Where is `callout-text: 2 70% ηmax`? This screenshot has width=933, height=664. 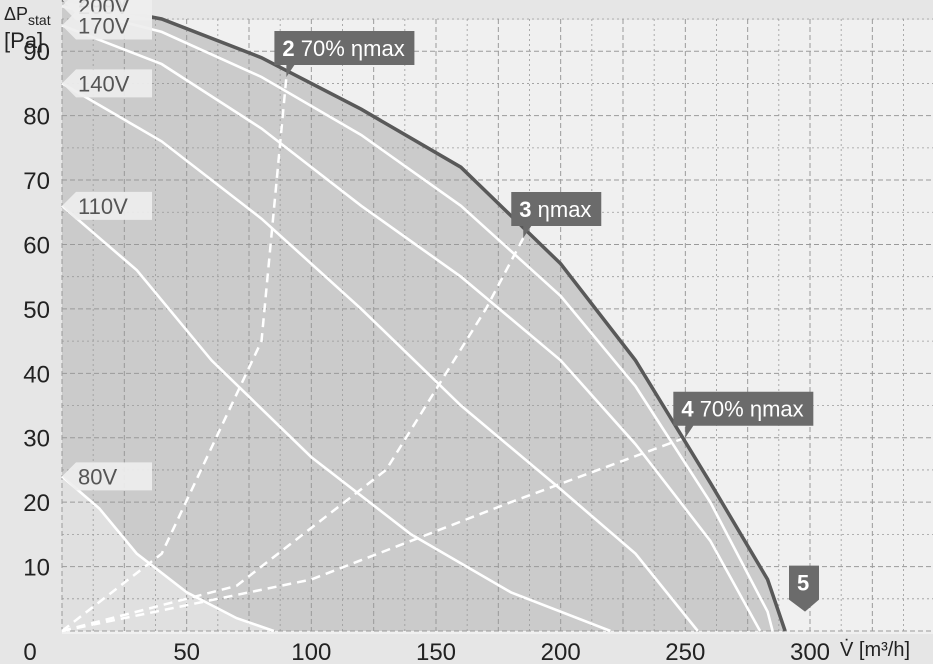 callout-text: 2 70% ηmax is located at coordinates (343, 48).